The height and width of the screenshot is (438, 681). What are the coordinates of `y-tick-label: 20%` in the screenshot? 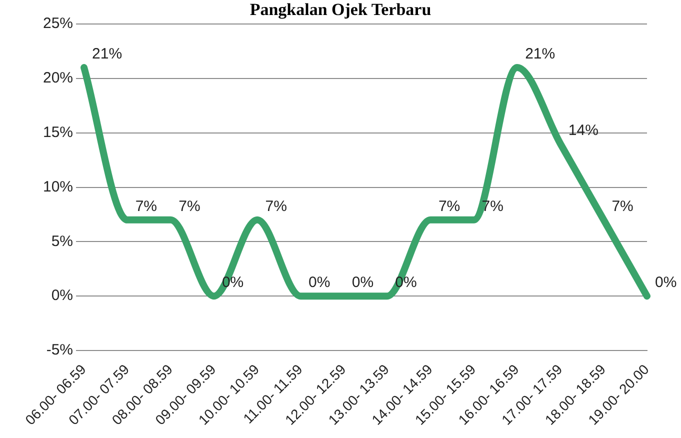 It's located at (58, 78).